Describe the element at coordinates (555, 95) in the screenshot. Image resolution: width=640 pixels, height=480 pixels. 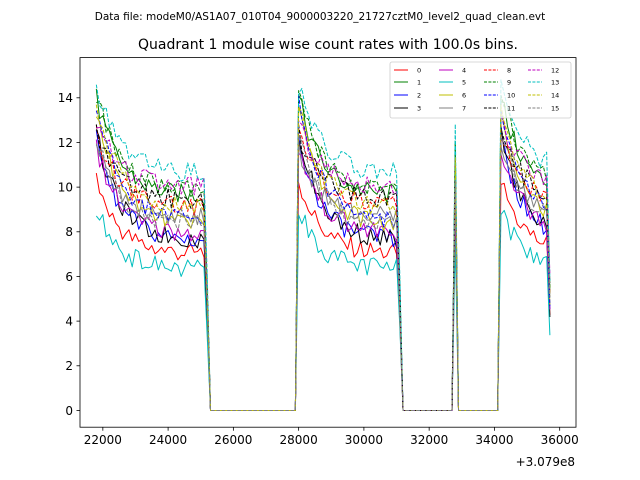
I see `legend-label-14: 14` at that location.